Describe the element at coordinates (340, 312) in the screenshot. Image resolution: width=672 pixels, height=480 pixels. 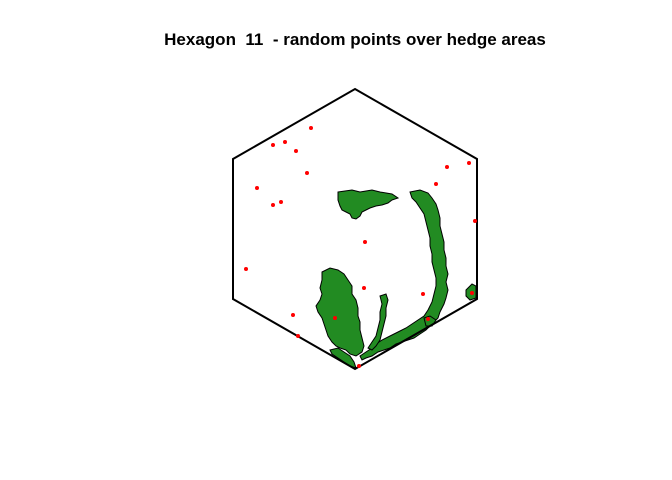
I see `hedge-patch-lower` at that location.